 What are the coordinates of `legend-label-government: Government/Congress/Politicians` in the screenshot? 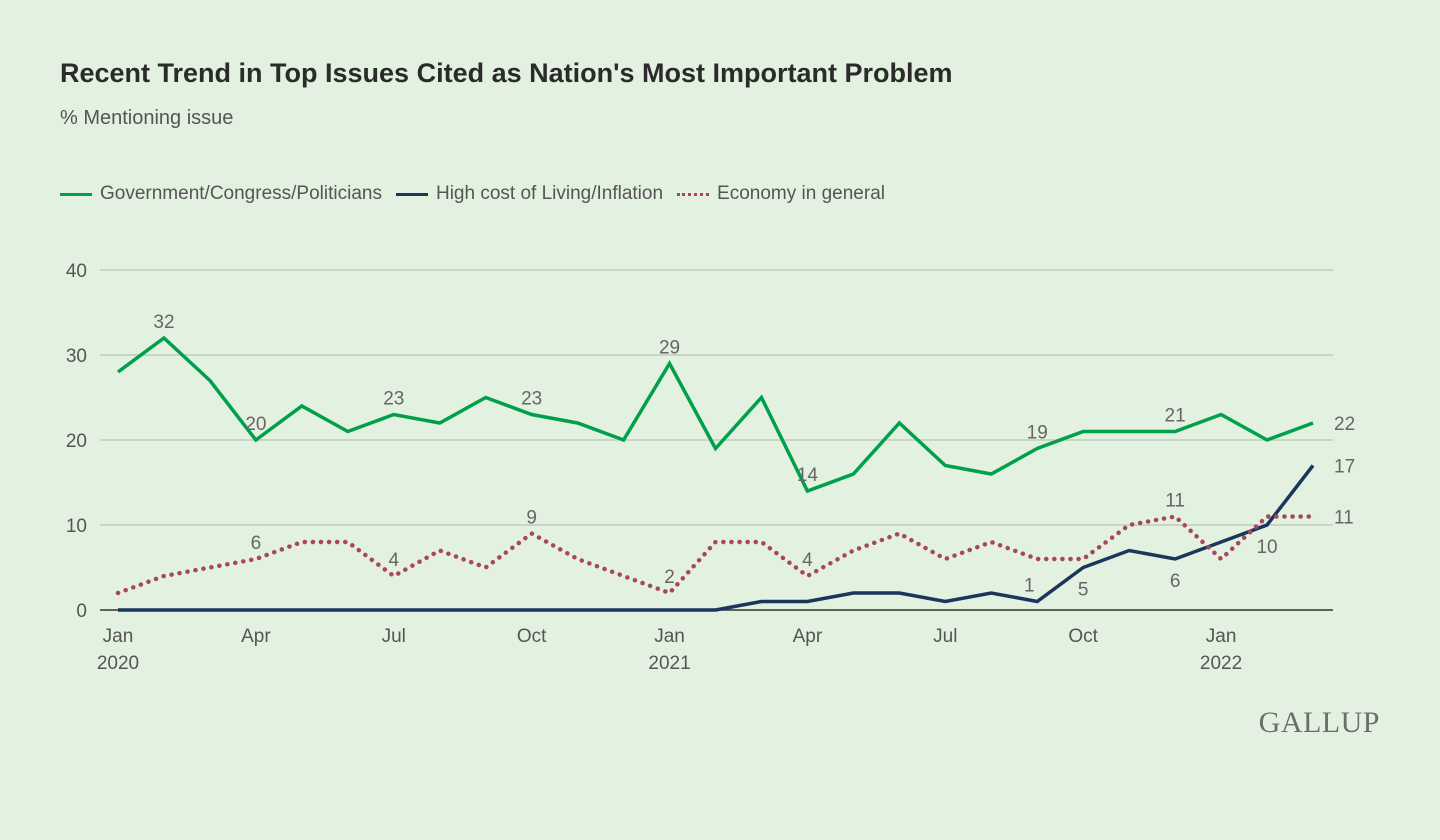 It's located at (241, 193).